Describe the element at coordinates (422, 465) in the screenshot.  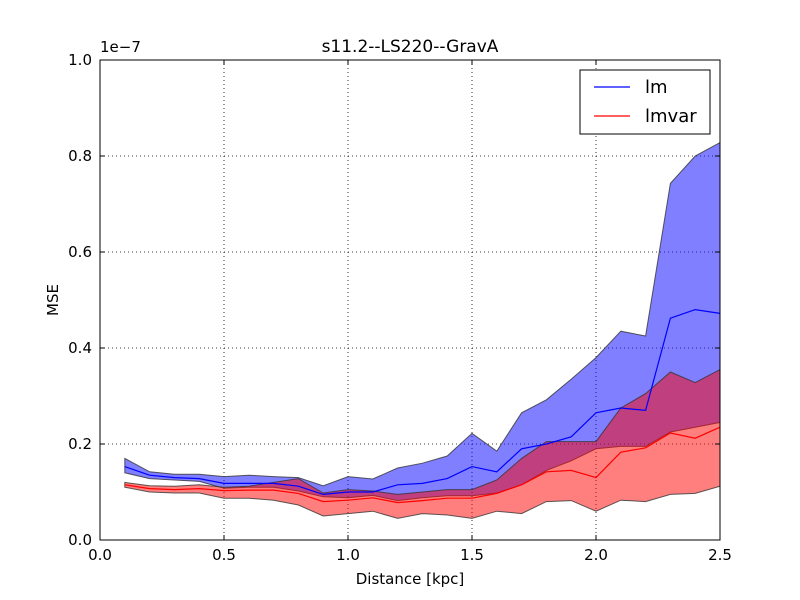
I see `series-line-lmvar` at that location.